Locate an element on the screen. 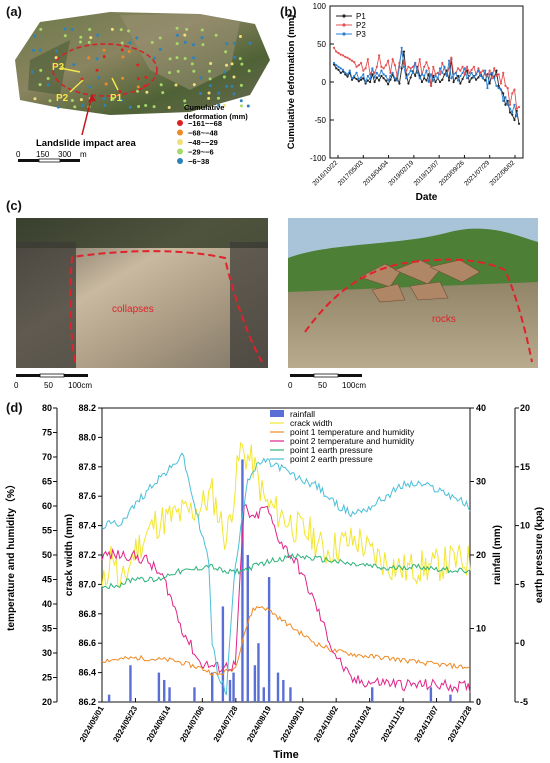 The height and width of the screenshot is (763, 550). y-tick-label-crack_width: 87.0 is located at coordinates (87, 584).